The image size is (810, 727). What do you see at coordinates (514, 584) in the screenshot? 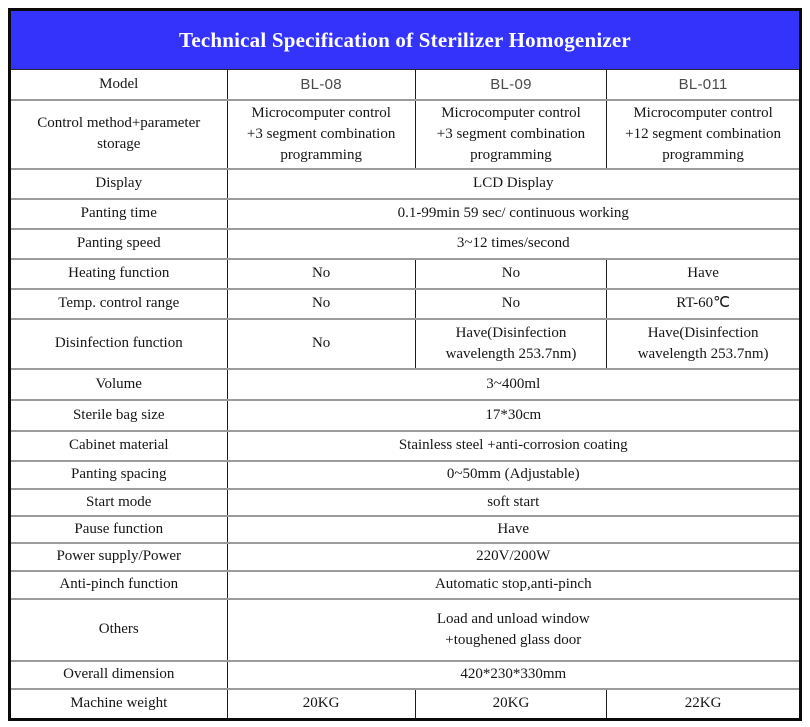
I see `spec-value: Automatic stop,anti-pinch` at bounding box center [514, 584].